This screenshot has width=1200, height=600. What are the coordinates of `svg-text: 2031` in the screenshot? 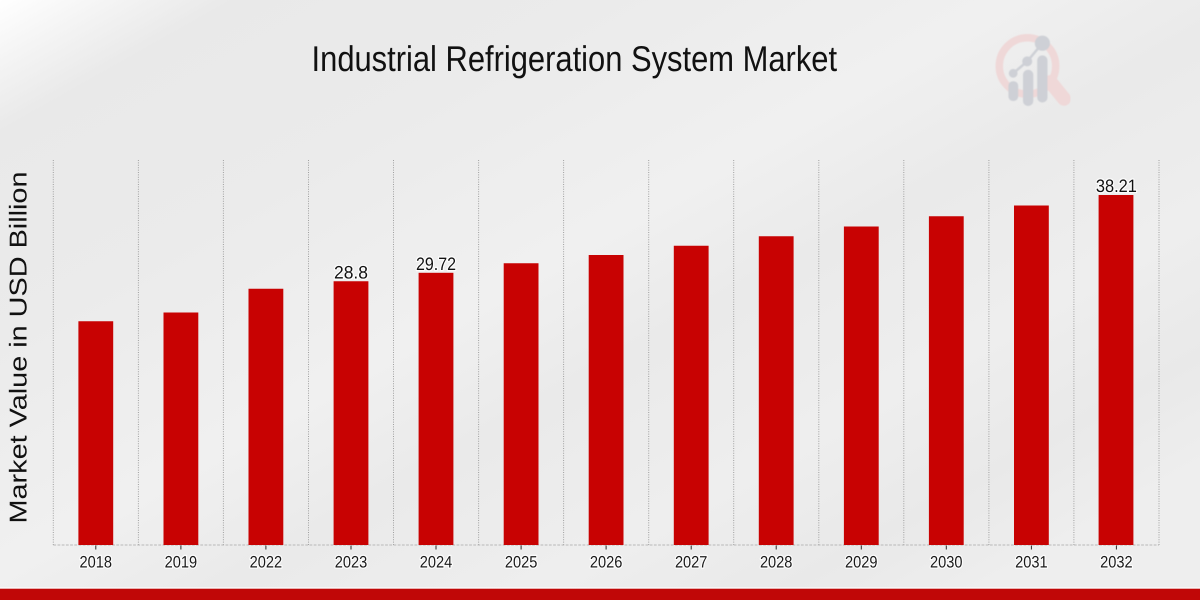 It's located at (1031, 562).